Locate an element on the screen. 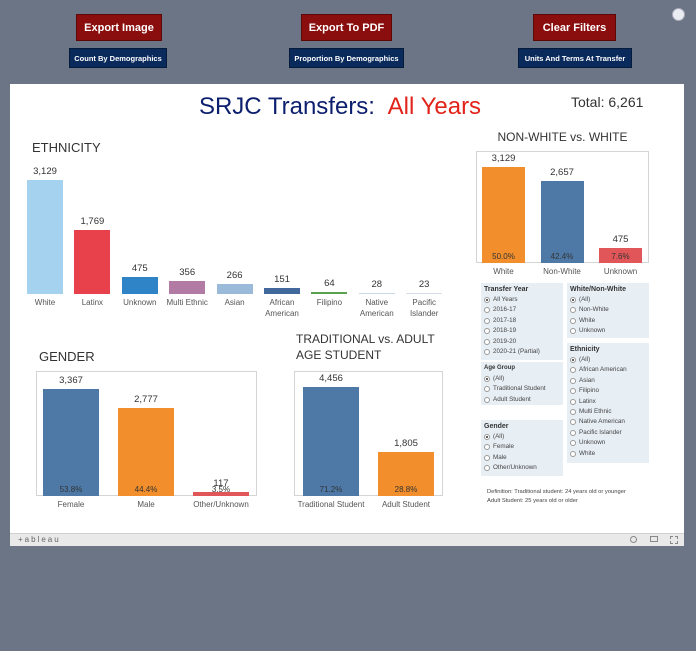 Image resolution: width=696 pixels, height=651 pixels. chart-title: ETHNICITY is located at coordinates (66, 147).